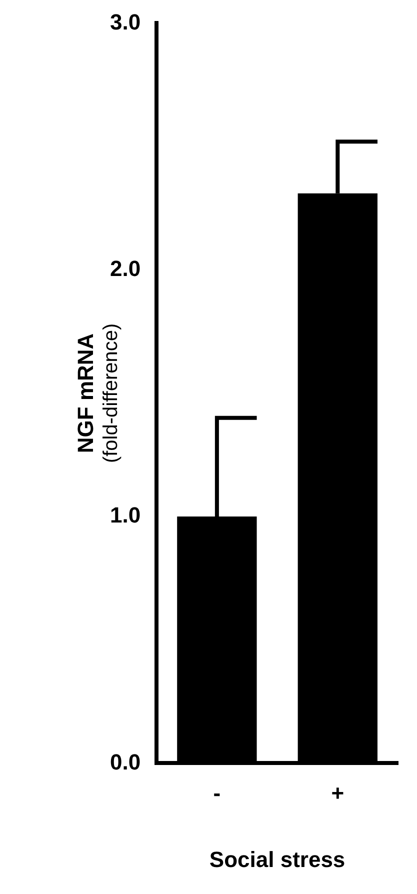 This screenshot has width=417, height=894. I want to click on y-axis-title: NGF mRNA (fold-difference), so click(97, 393).